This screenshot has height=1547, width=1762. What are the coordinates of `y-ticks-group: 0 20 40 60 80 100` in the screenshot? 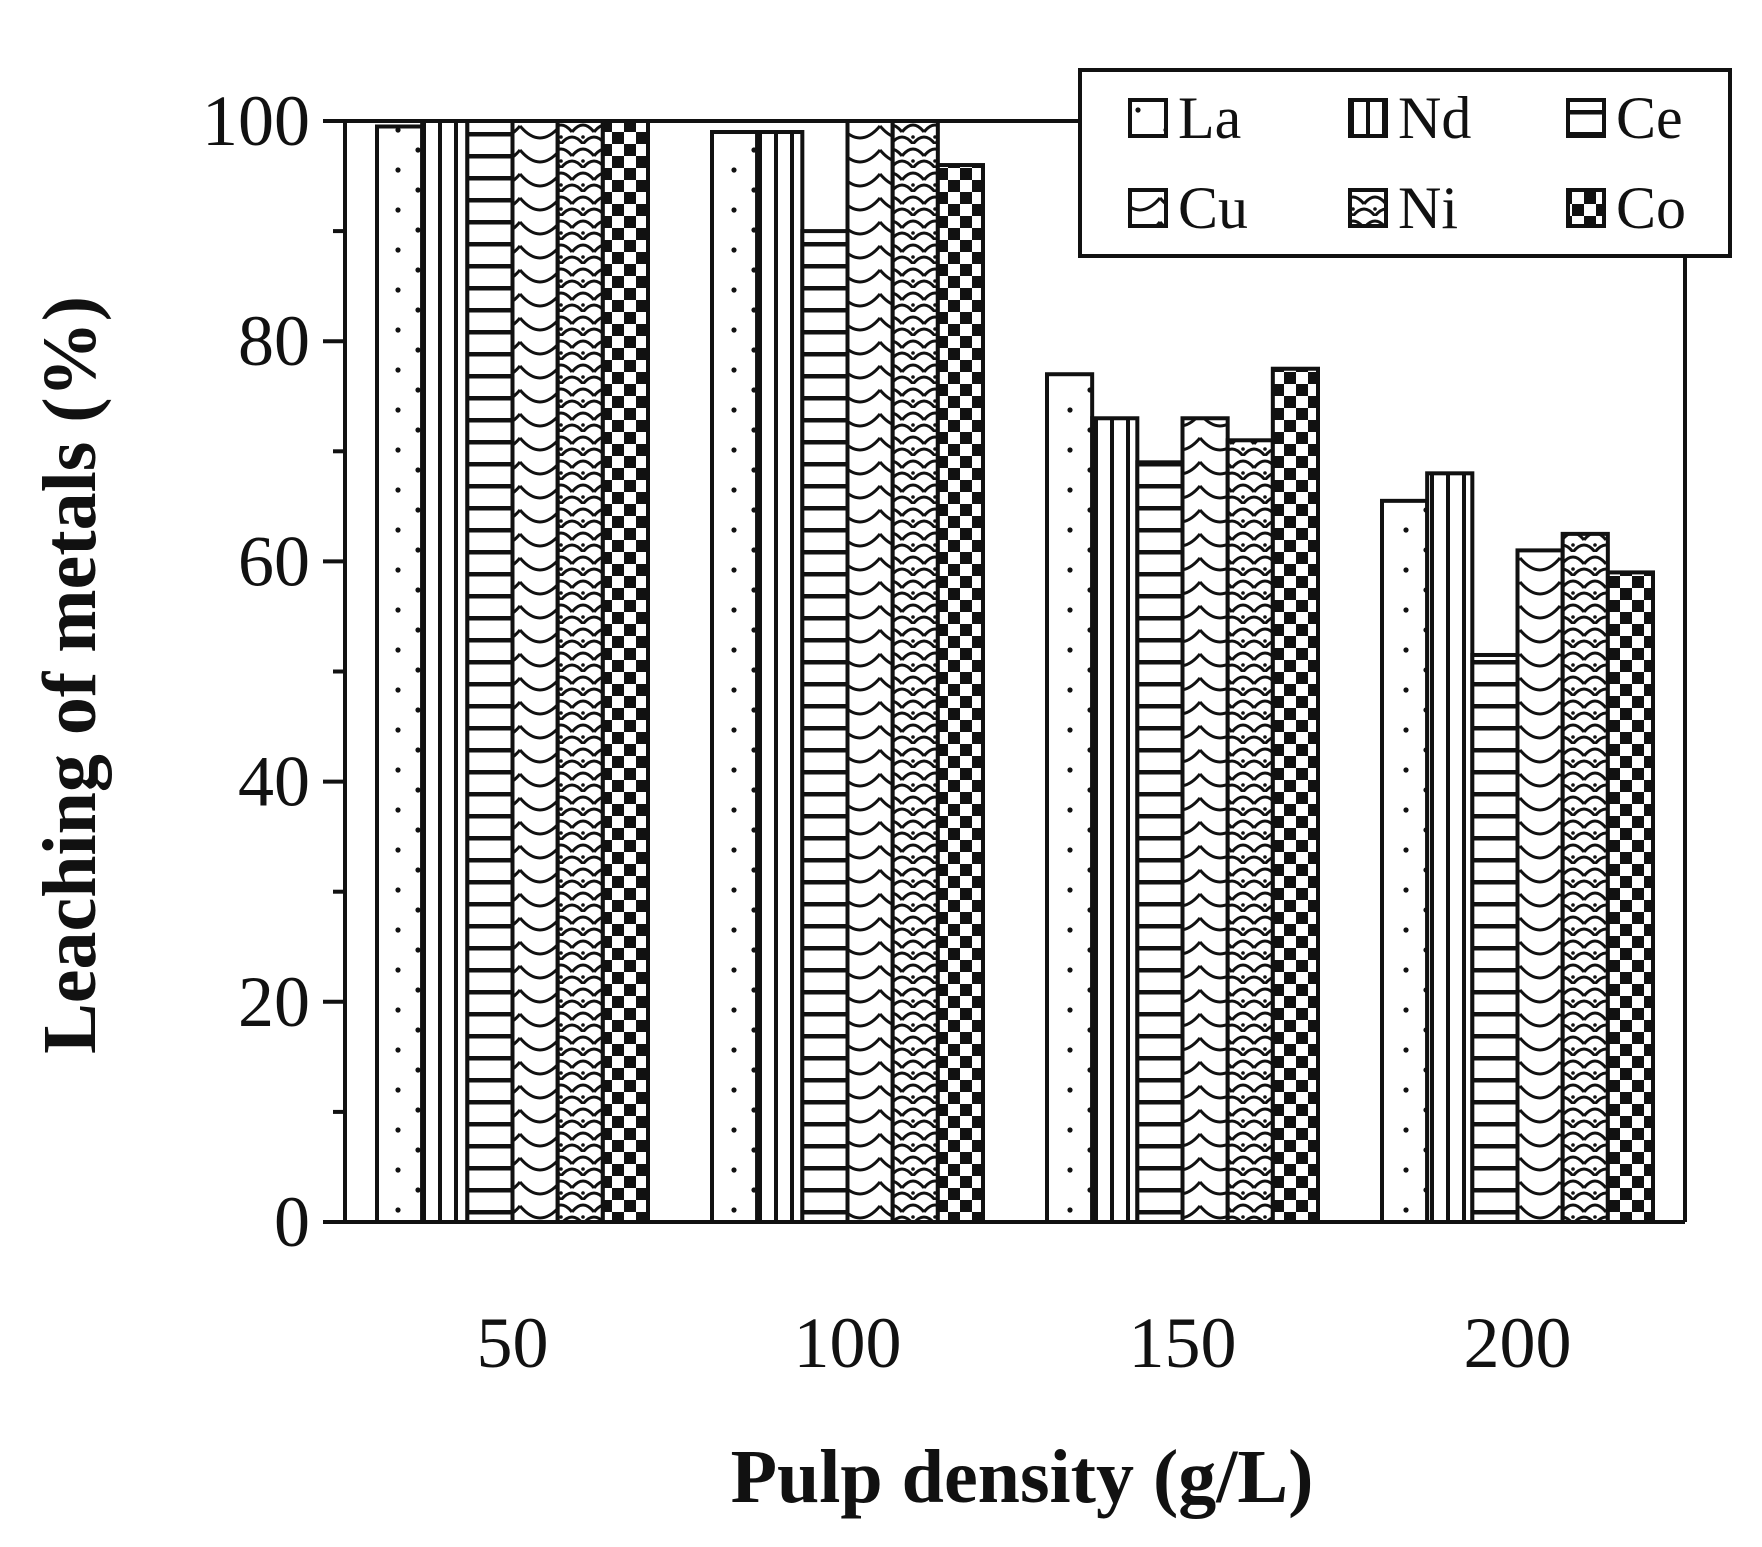 It's located at (273, 671).